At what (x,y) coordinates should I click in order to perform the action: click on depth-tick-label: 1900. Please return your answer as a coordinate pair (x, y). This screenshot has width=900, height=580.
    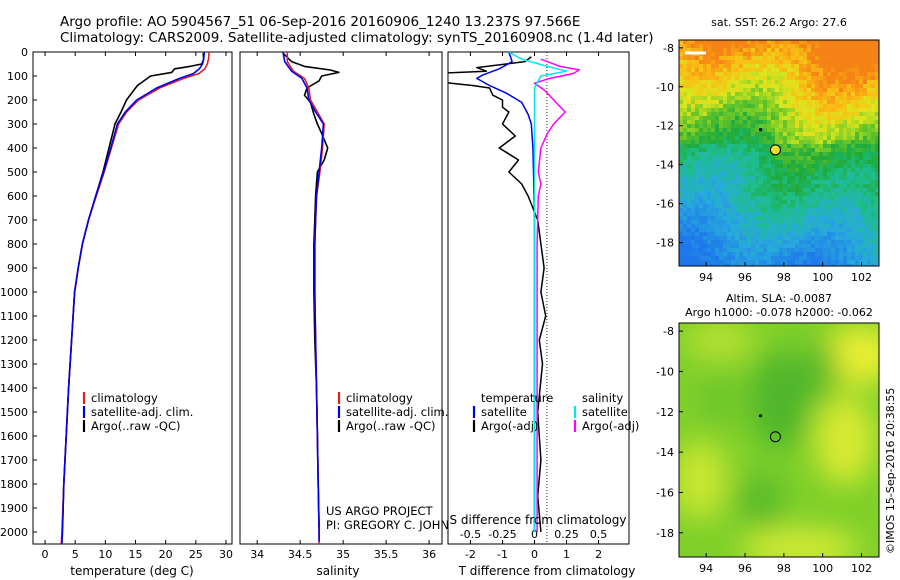
    Looking at the image, I should click on (14, 508).